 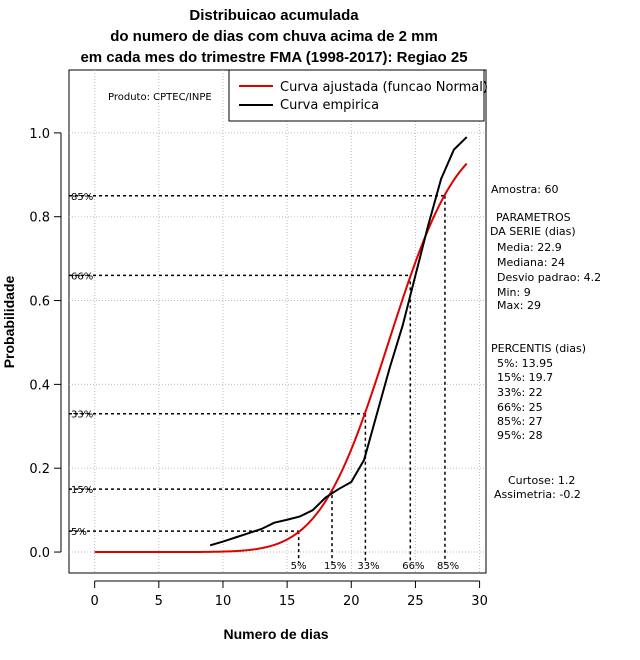 I want to click on percentile-66: 66%: 25, so click(x=520, y=407).